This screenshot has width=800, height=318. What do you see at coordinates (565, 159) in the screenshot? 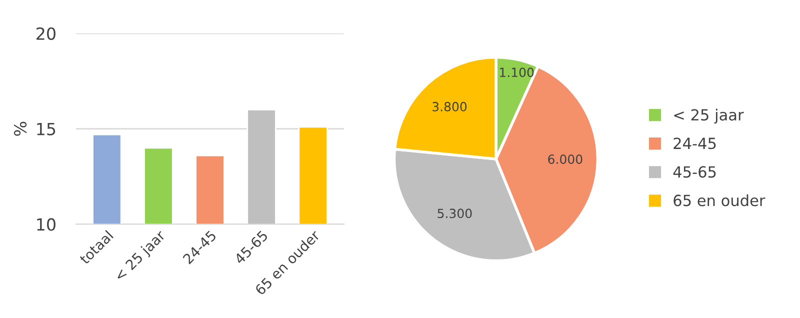
I see `data-label: 6.000` at bounding box center [565, 159].